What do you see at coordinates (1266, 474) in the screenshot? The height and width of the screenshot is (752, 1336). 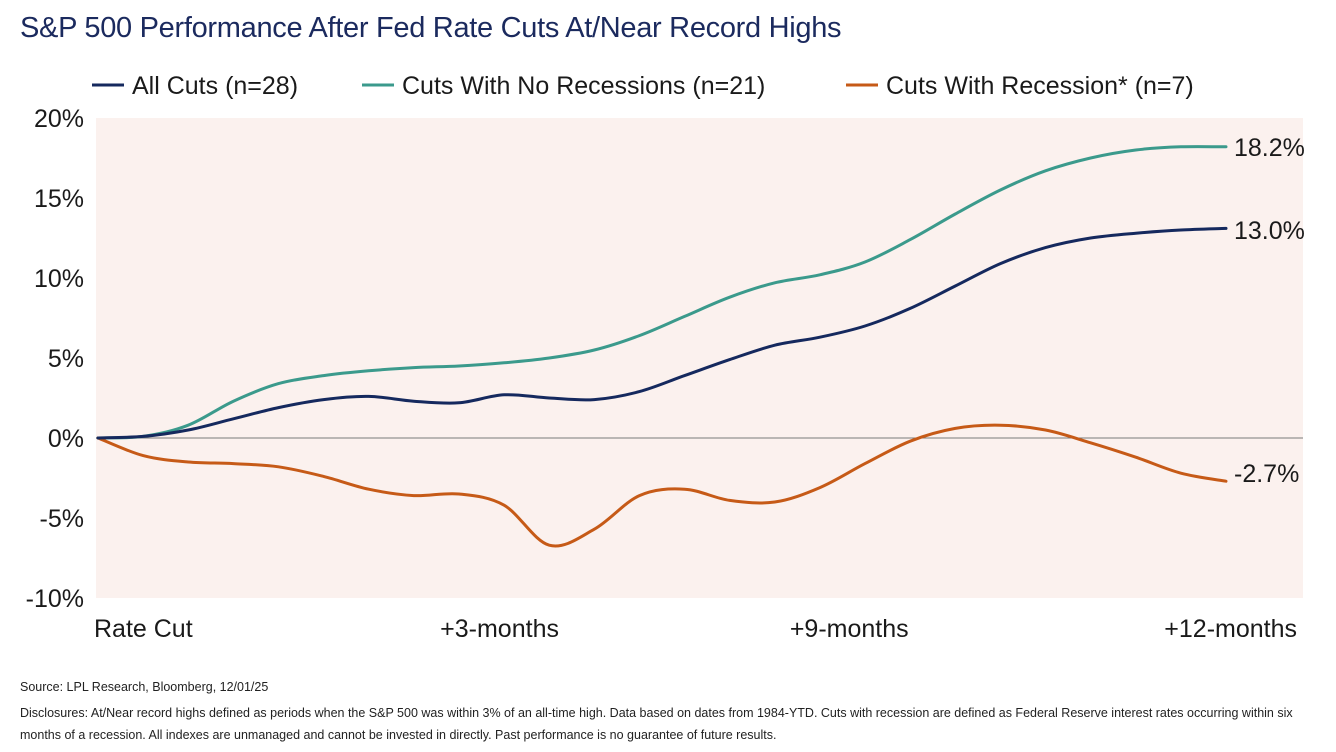 I see `end-label-recession: -2.7%` at bounding box center [1266, 474].